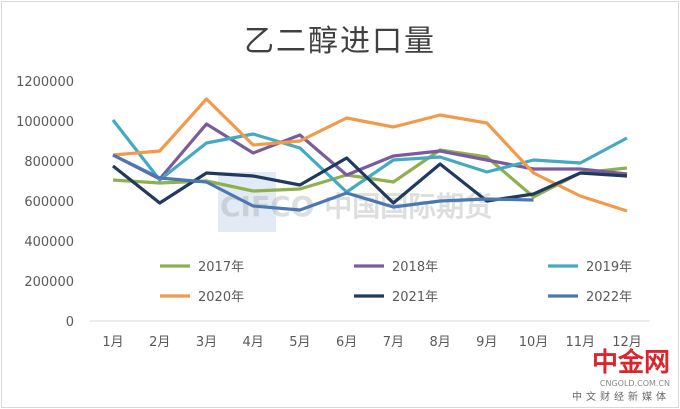 This screenshot has height=409, width=680. Describe the element at coordinates (323, 182) in the screenshot. I see `series-line-2022年` at that location.